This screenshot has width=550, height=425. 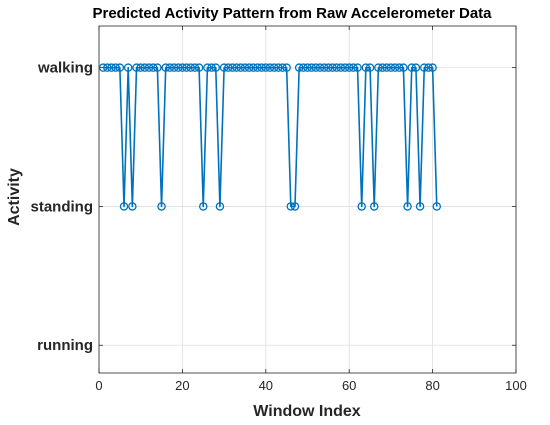 I want to click on x-tick-label: 80, so click(x=432, y=385).